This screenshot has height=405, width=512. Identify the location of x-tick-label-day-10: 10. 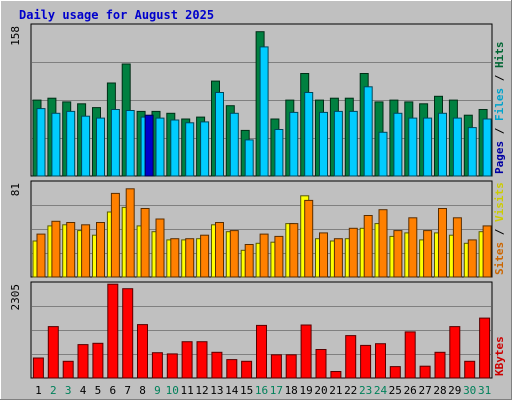
(172, 390).